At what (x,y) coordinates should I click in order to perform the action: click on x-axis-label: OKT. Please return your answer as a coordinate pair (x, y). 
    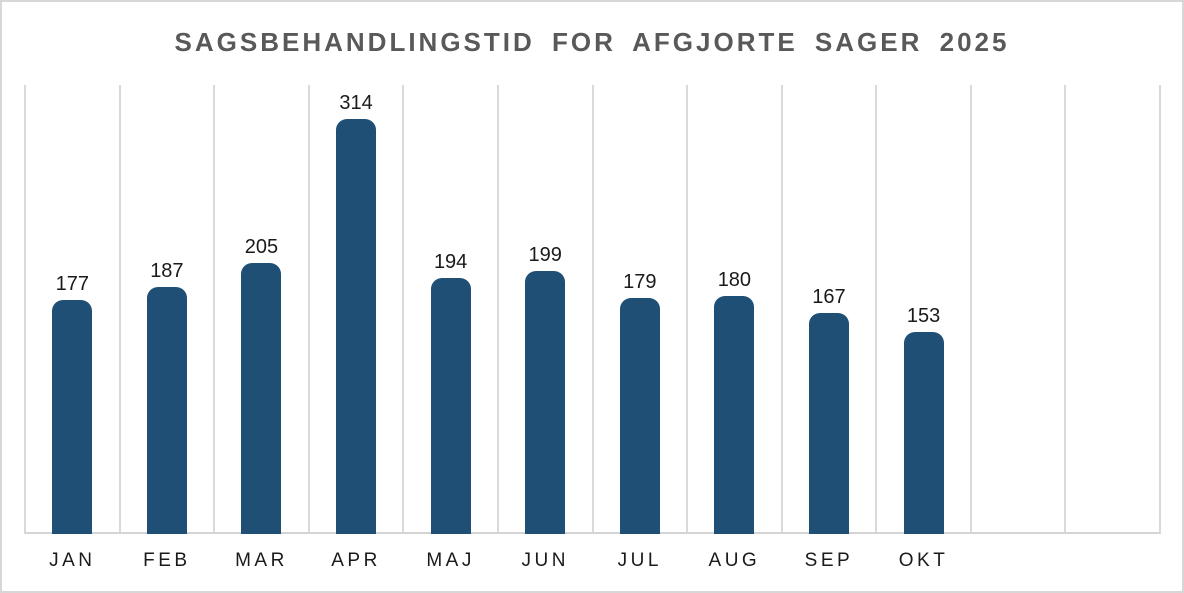
    Looking at the image, I should click on (923, 560).